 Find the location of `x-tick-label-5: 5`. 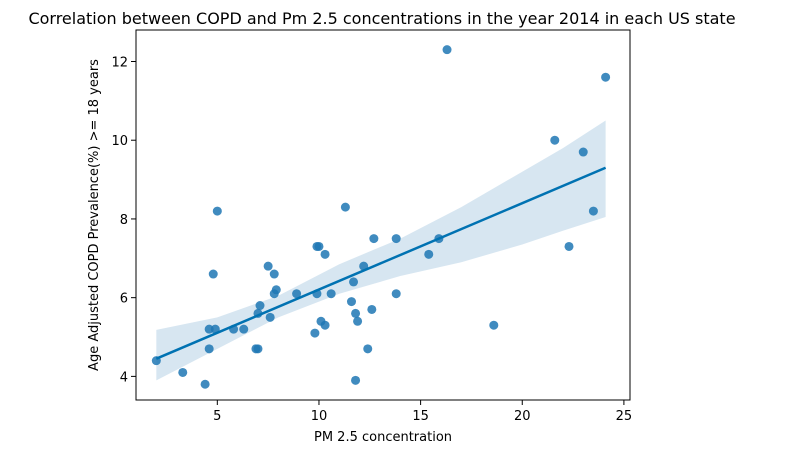

x-tick-label-5: 5 is located at coordinates (217, 416).